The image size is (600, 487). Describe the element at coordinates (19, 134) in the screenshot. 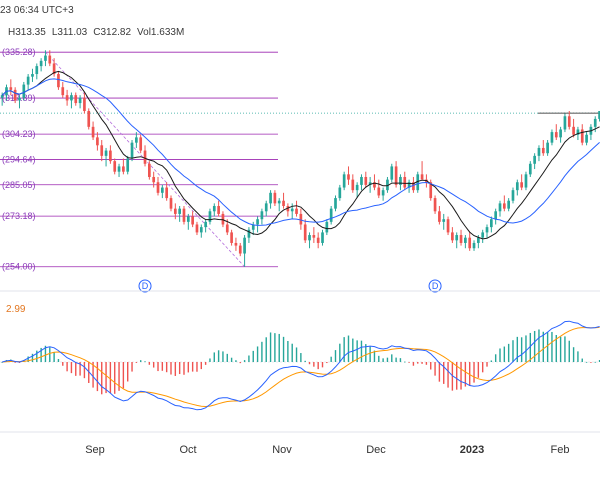

I see `fib-level-label: (304.23)` at that location.